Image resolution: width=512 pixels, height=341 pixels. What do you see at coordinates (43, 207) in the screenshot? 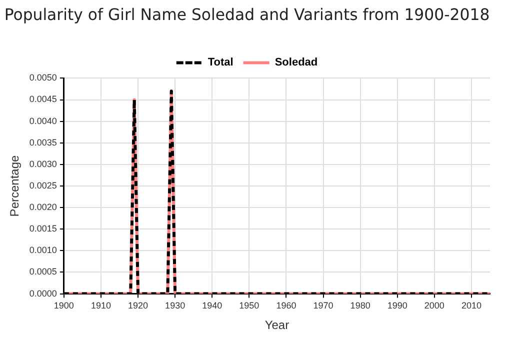
I see `y-tick-label: 0.0020` at bounding box center [43, 207].